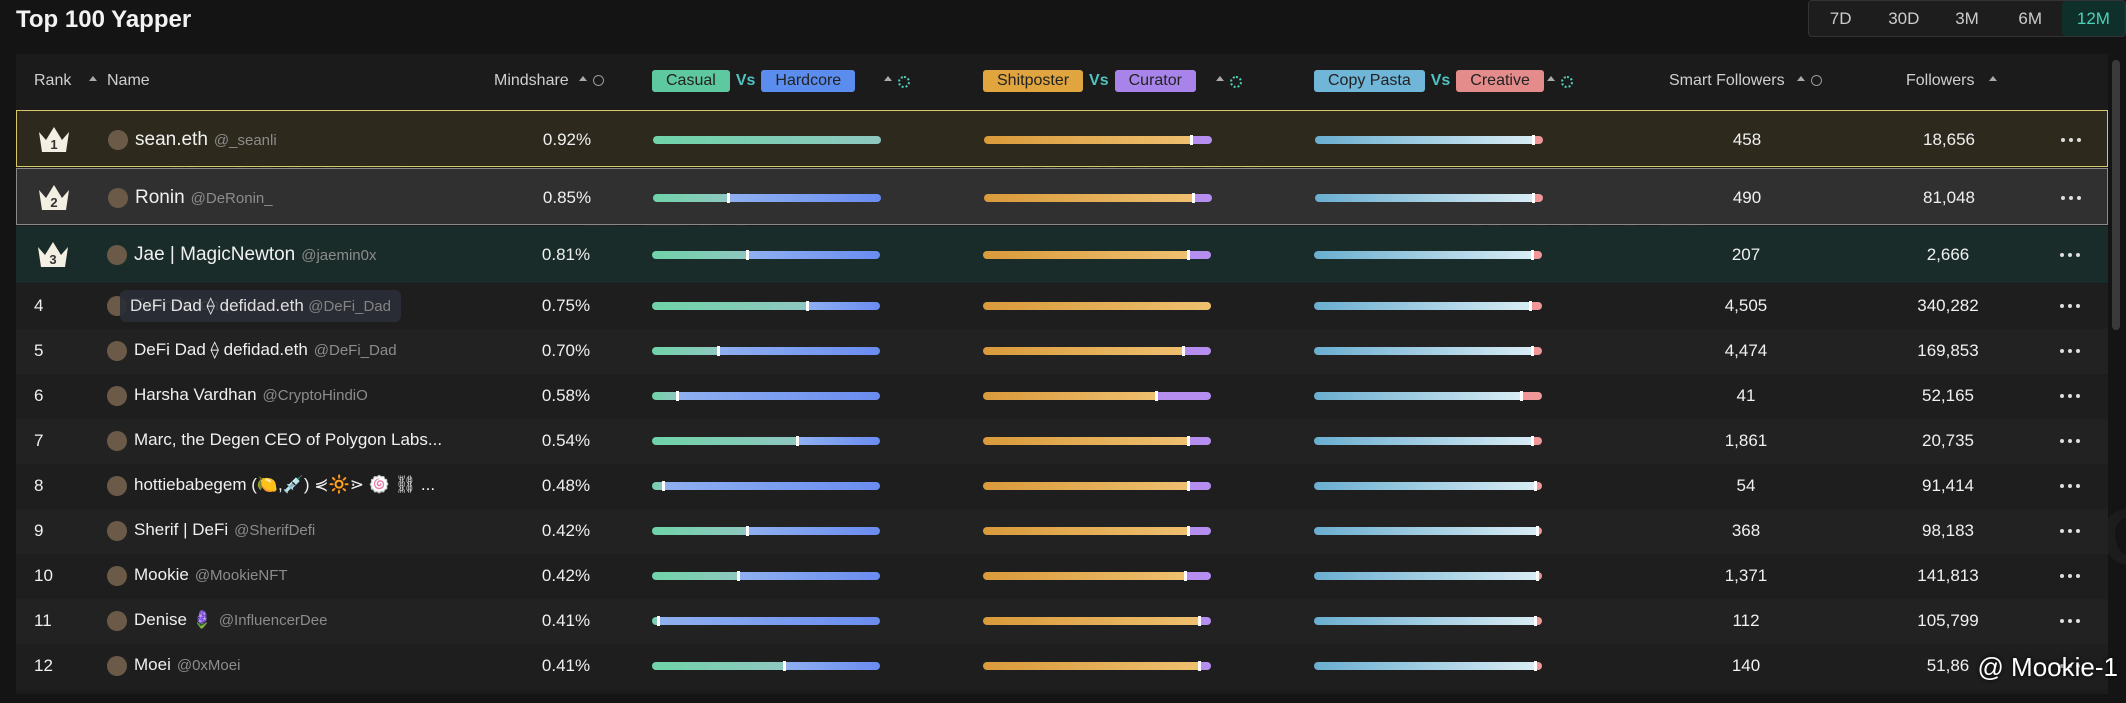 Image resolution: width=2126 pixels, height=703 pixels. What do you see at coordinates (1967, 18) in the screenshot?
I see `period-button: 3M` at bounding box center [1967, 18].